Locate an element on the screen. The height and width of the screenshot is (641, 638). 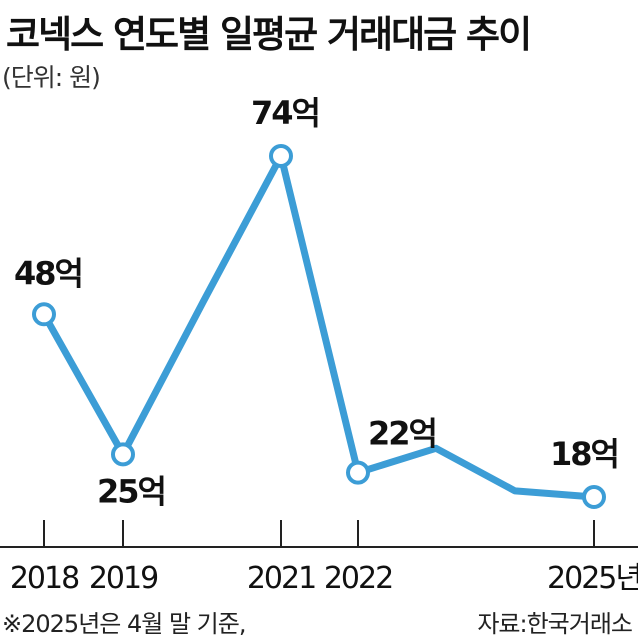
x-tick-label: 2022 is located at coordinates (358, 578).